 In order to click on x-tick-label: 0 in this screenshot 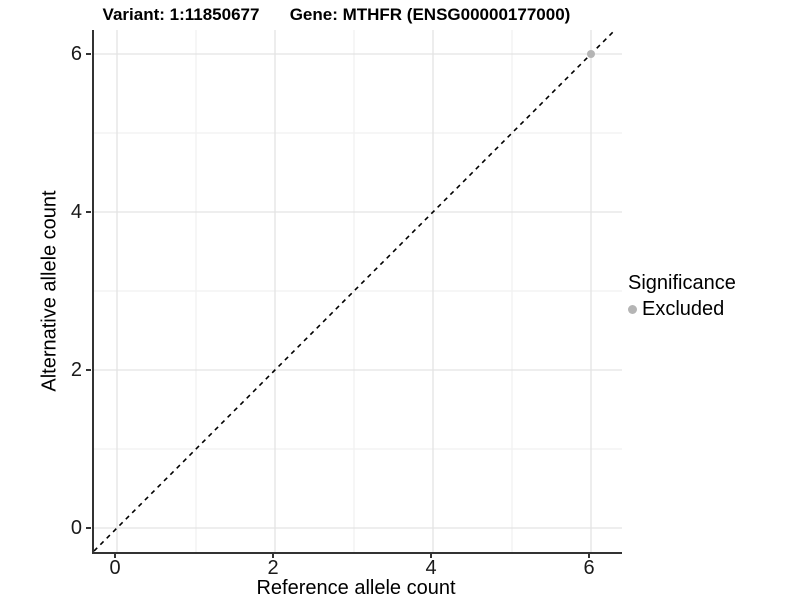, I will do `click(115, 568)`.